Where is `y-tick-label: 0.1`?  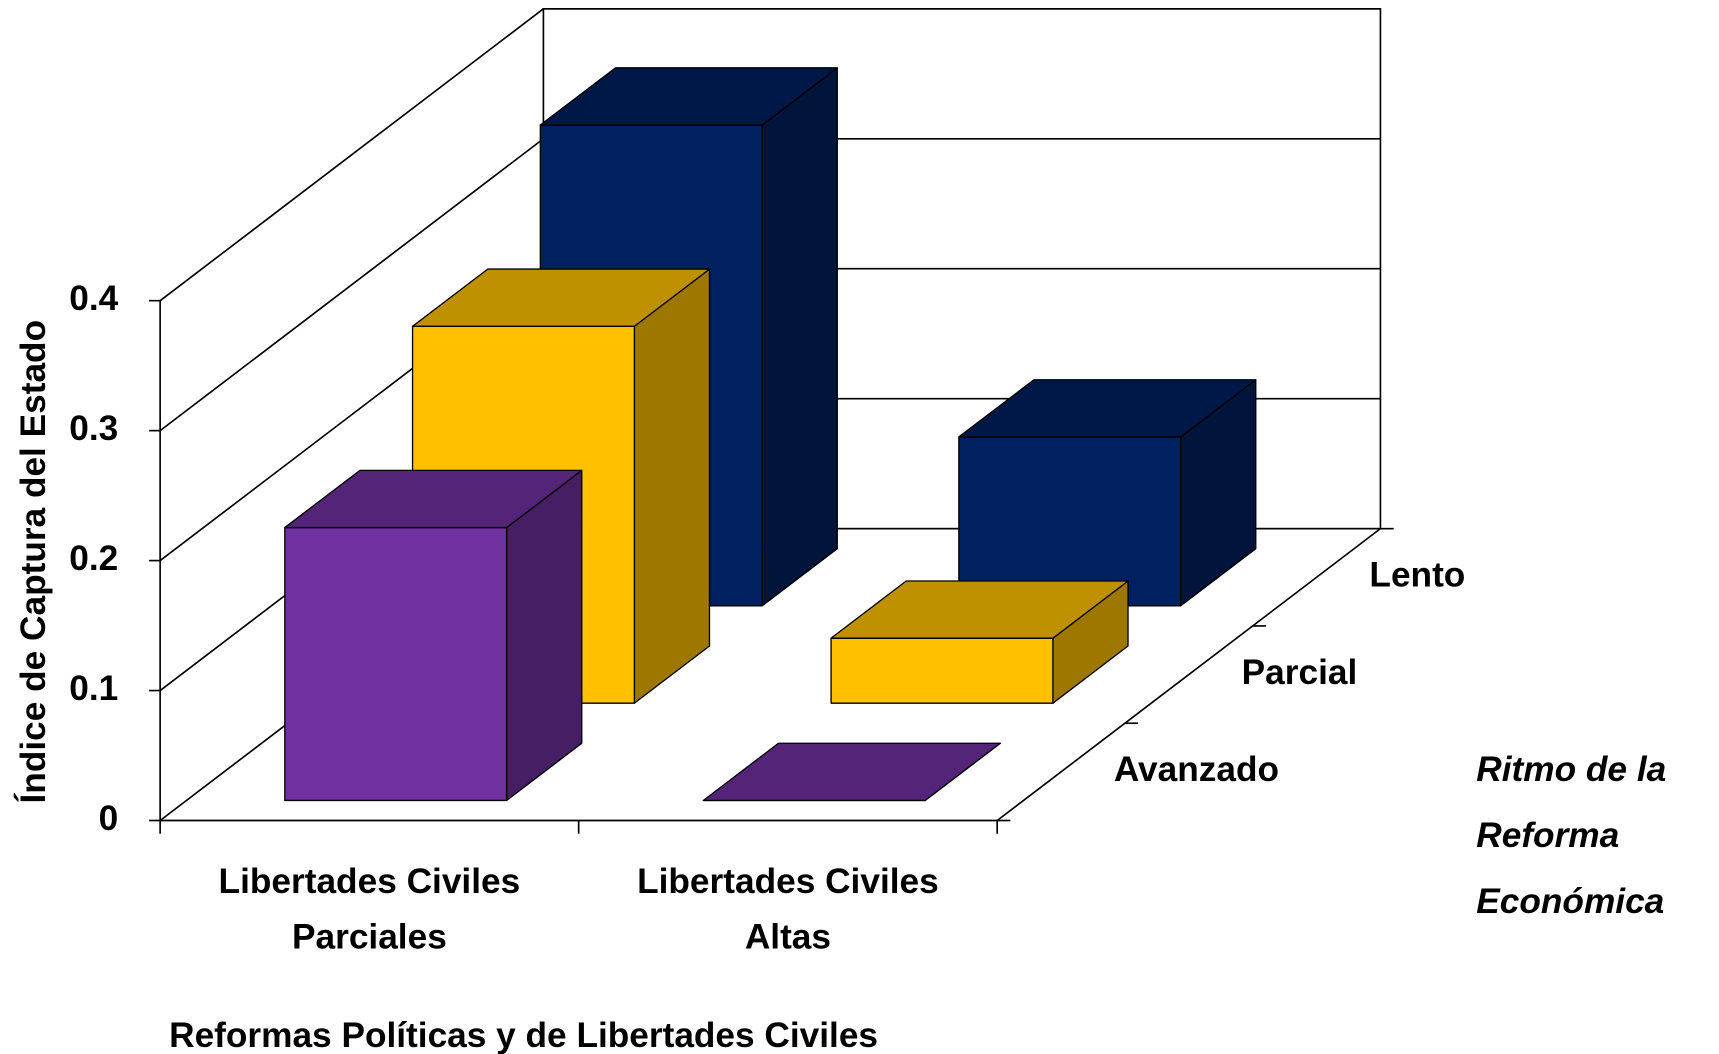 y-tick-label: 0.1 is located at coordinates (93, 688).